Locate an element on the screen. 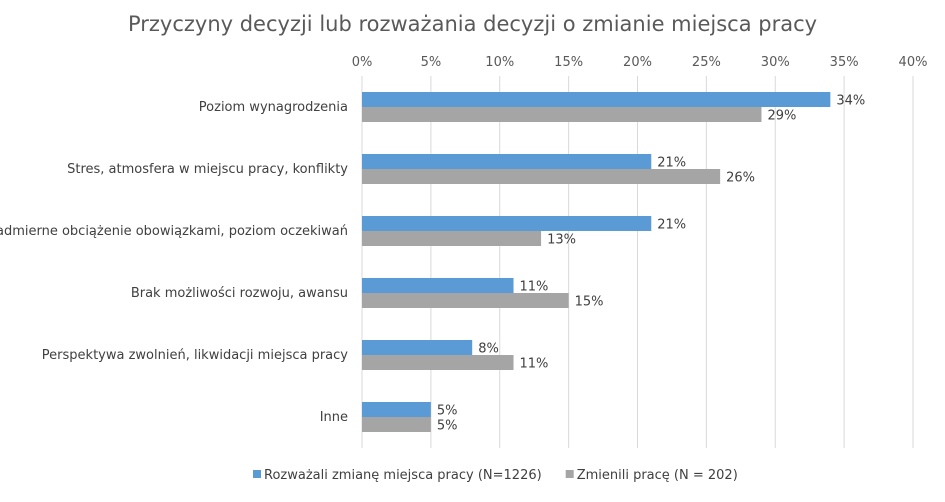 This screenshot has width=945, height=502. x-tick-label: 5% is located at coordinates (431, 62).